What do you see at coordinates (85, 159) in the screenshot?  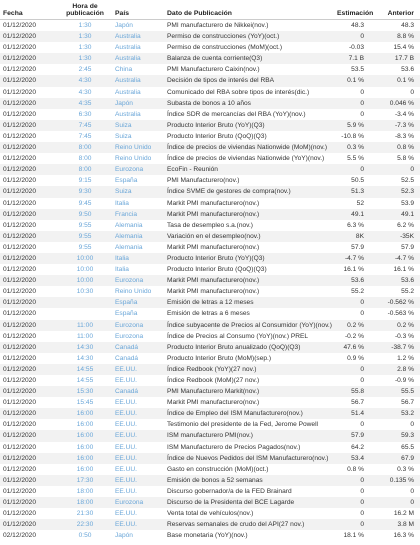 I see `cell-time: 8:00` at bounding box center [85, 159].